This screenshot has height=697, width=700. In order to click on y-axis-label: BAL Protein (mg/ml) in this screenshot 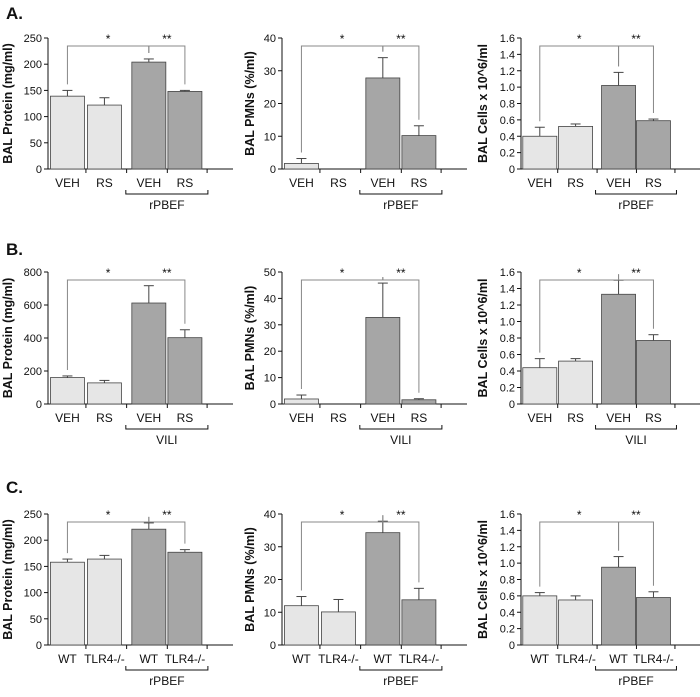, I will do `click(8, 338)`.